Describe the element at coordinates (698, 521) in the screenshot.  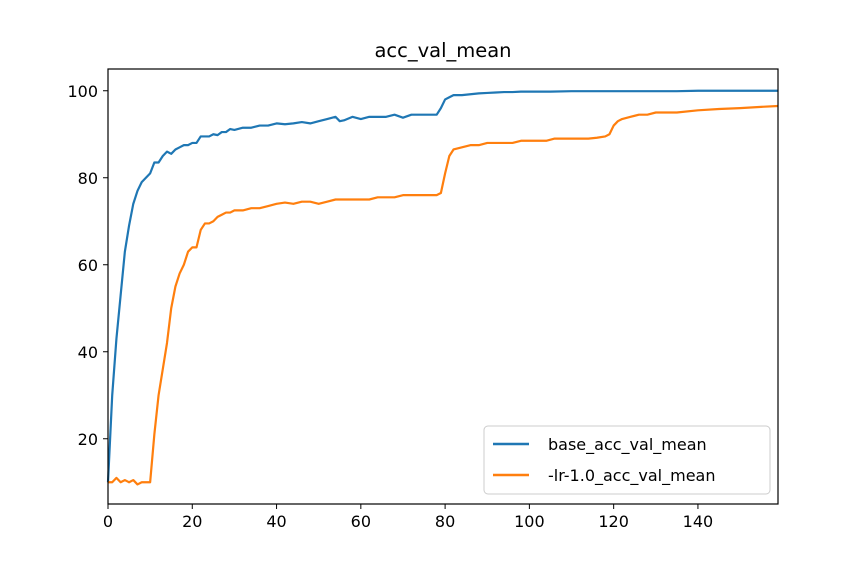
I see `x-tick-label: 140` at that location.